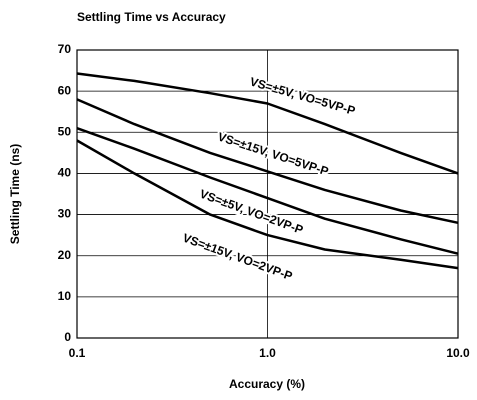  I want to click on y-tick-label: 0, so click(67, 337).